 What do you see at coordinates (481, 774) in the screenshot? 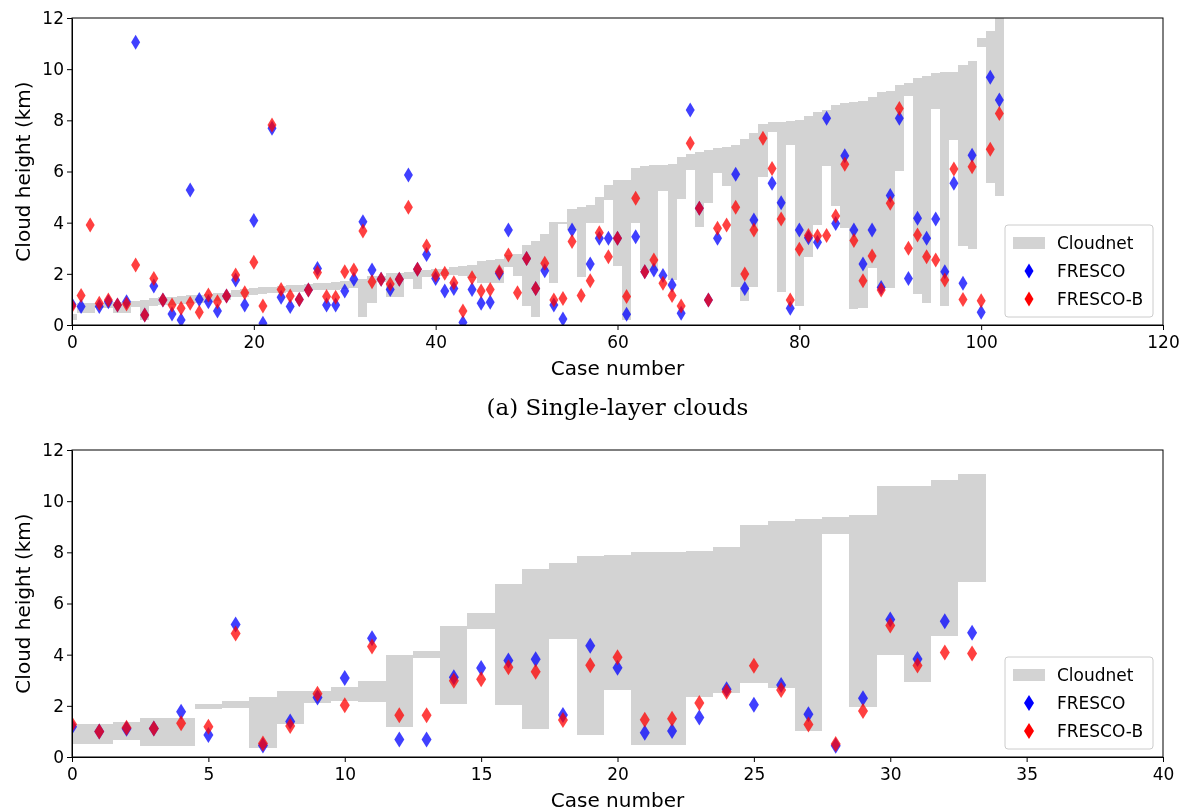
I see `x-tick-label: 15` at bounding box center [481, 774].